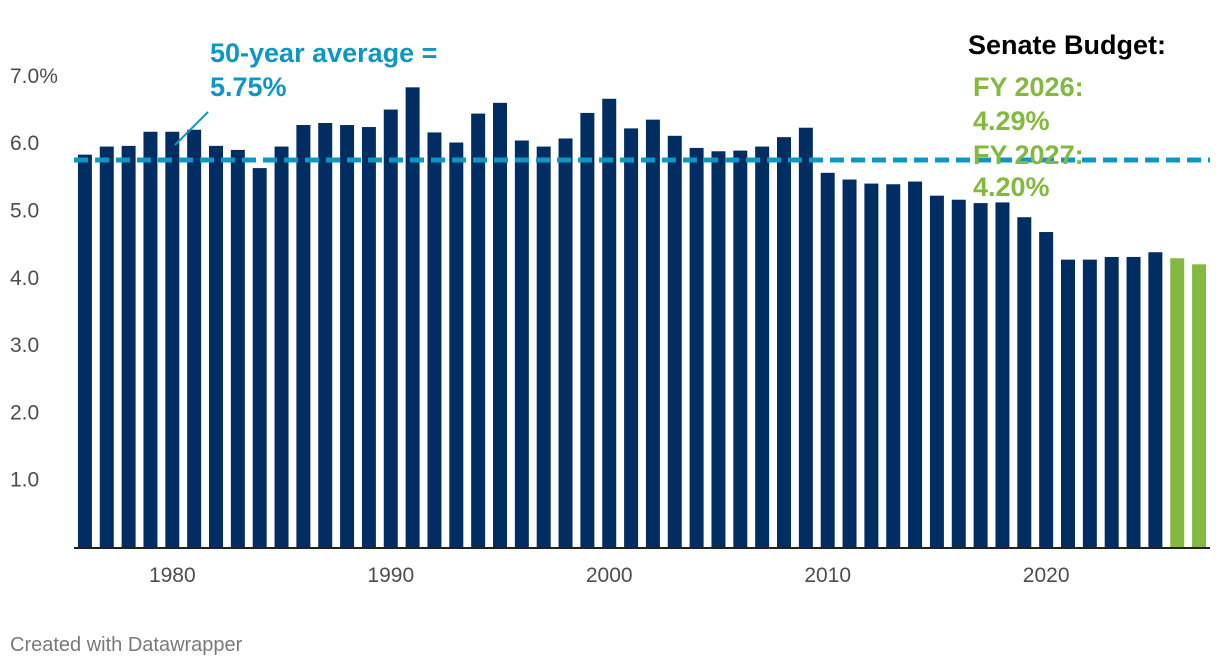 This screenshot has height=670, width=1220. I want to click on bar-2012, so click(871, 365).